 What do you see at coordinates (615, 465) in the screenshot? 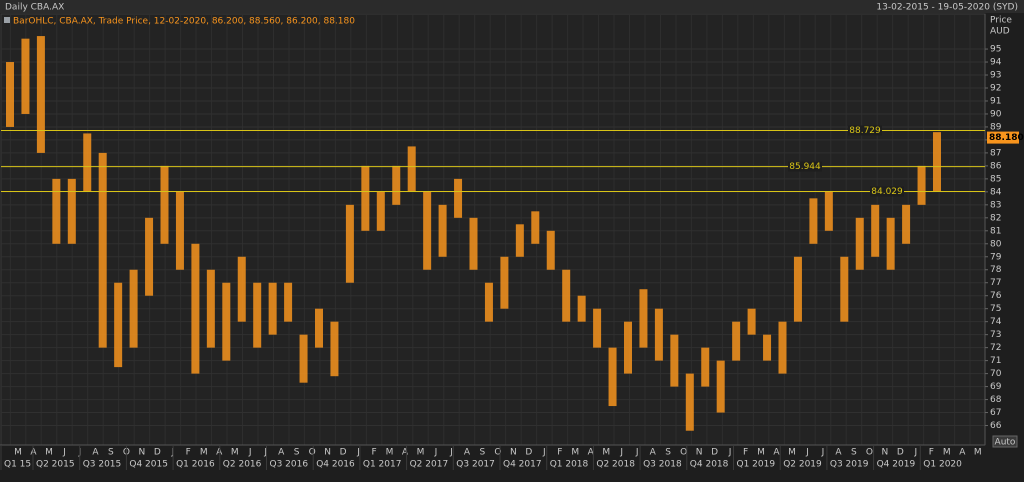
I see `x-quarter-label: Q2 2018` at bounding box center [615, 465].